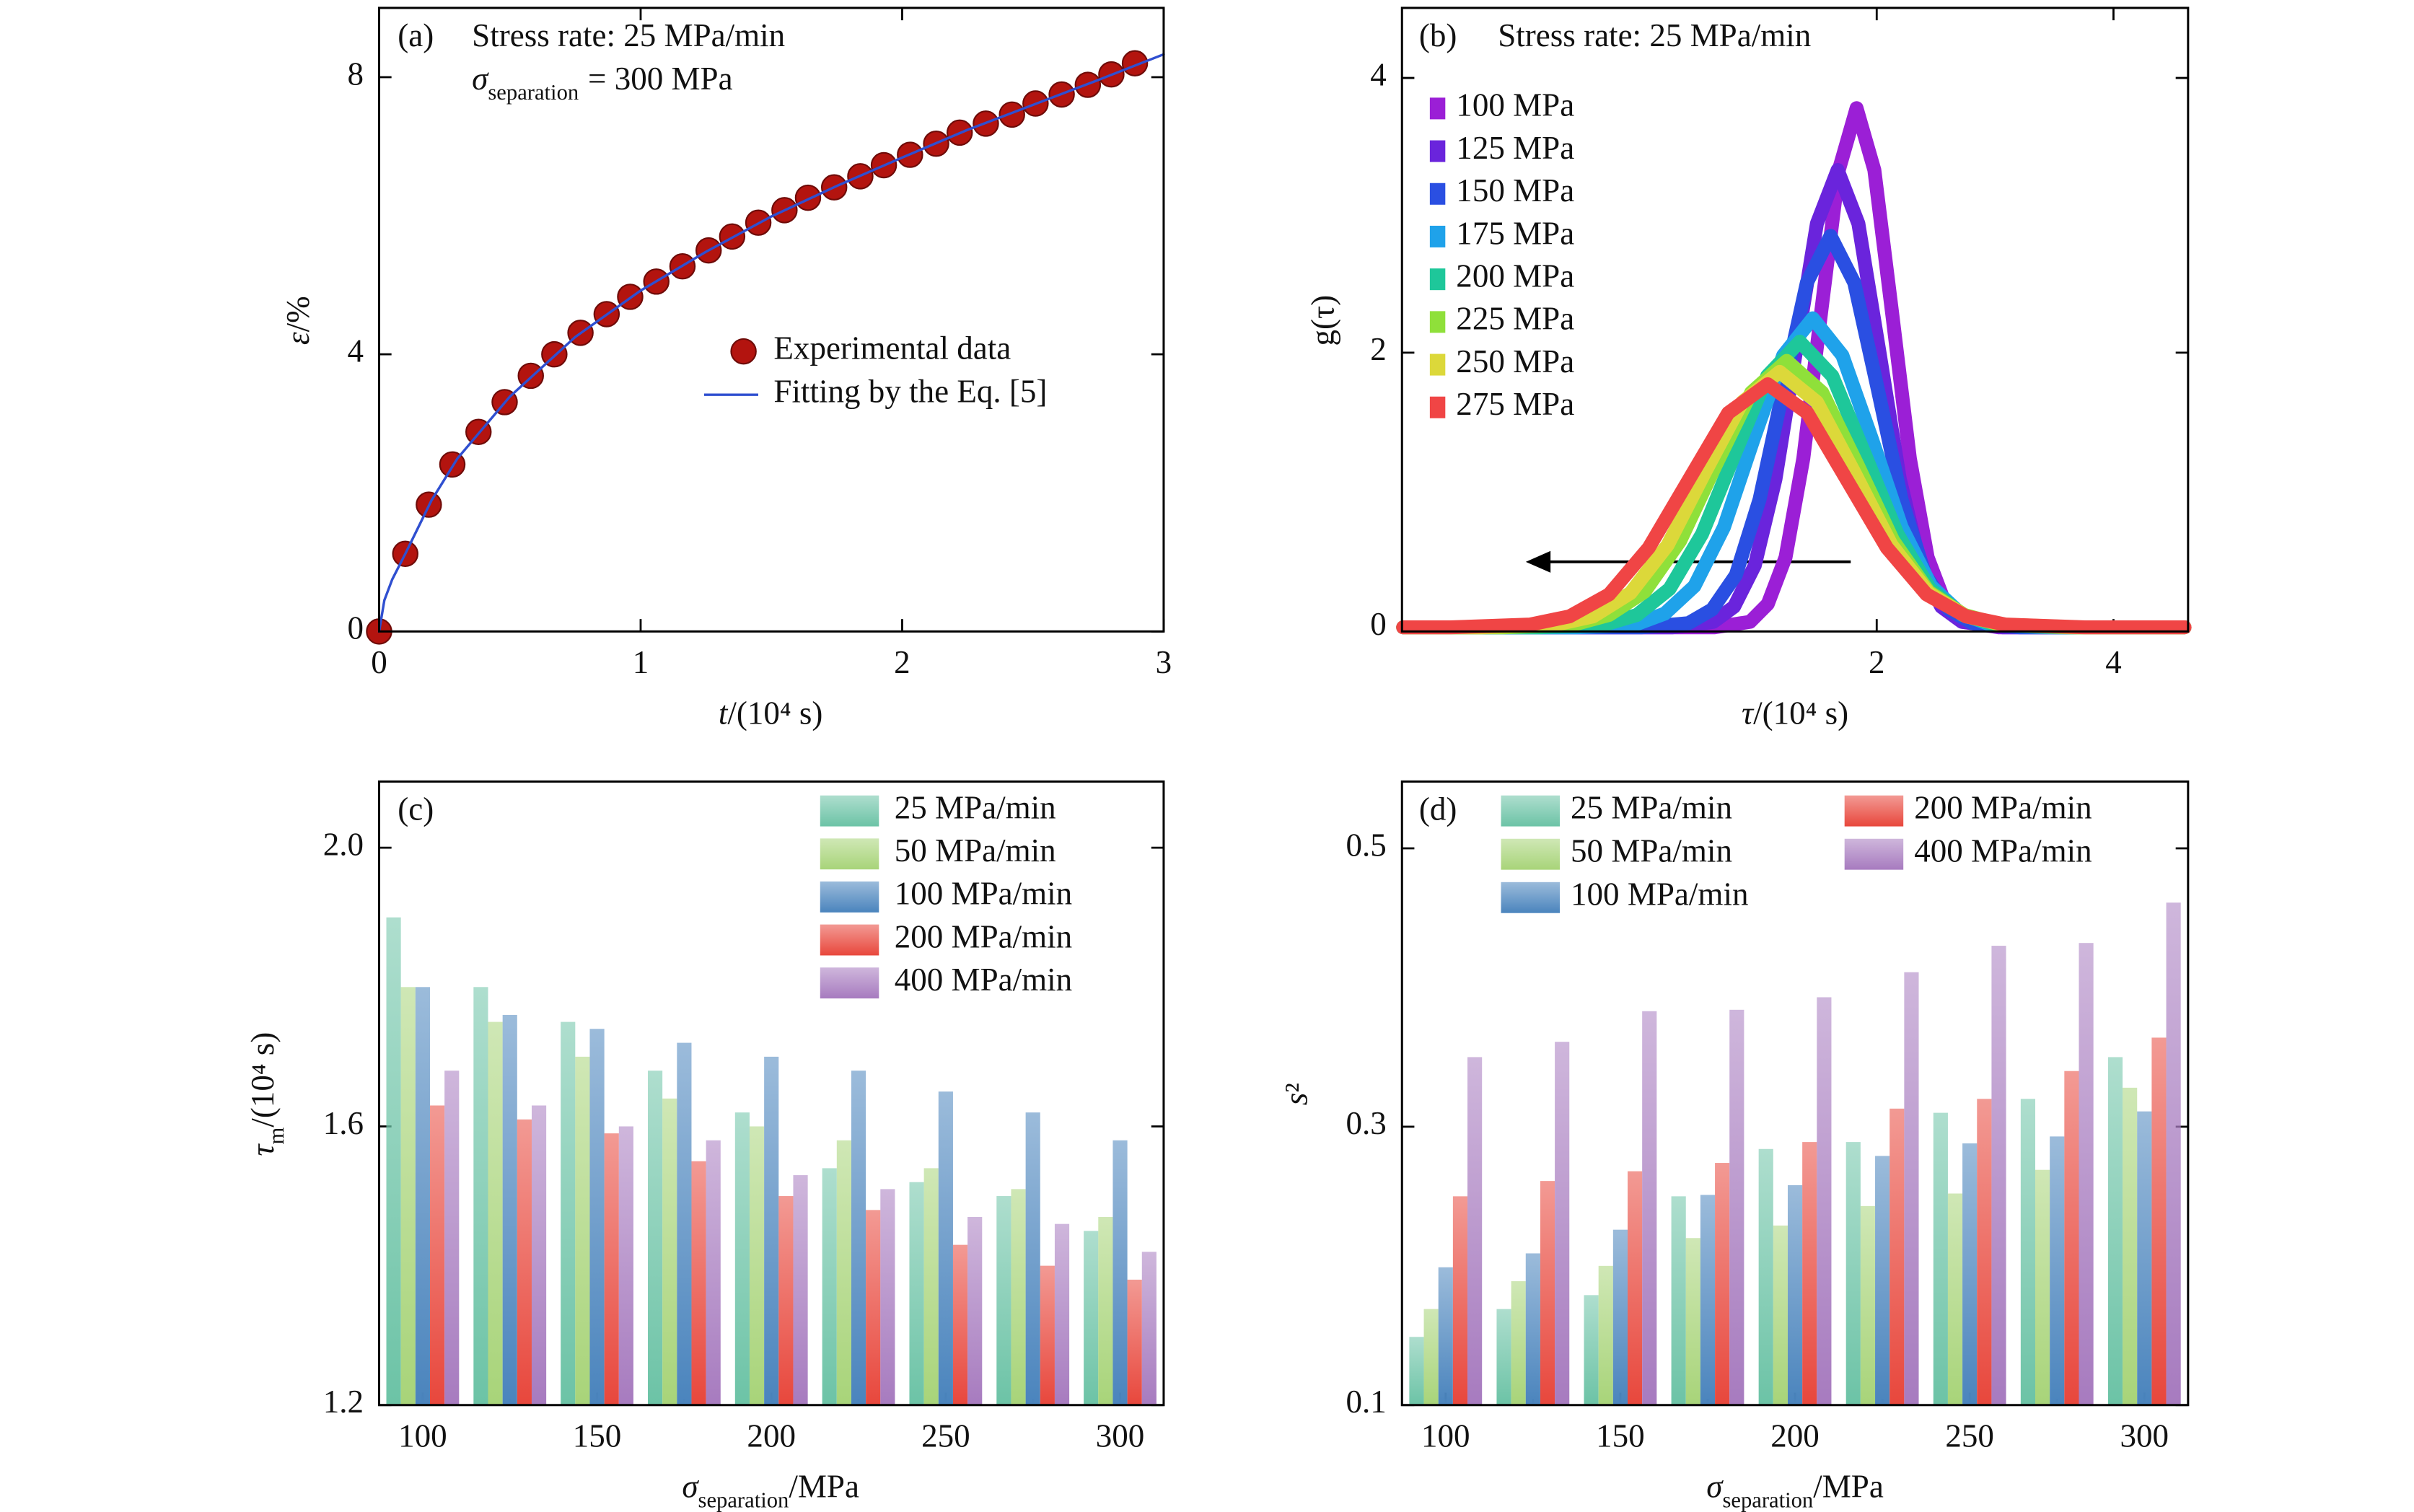  What do you see at coordinates (343, 1402) in the screenshot?
I see `y-tick-label: 1.2` at bounding box center [343, 1402].